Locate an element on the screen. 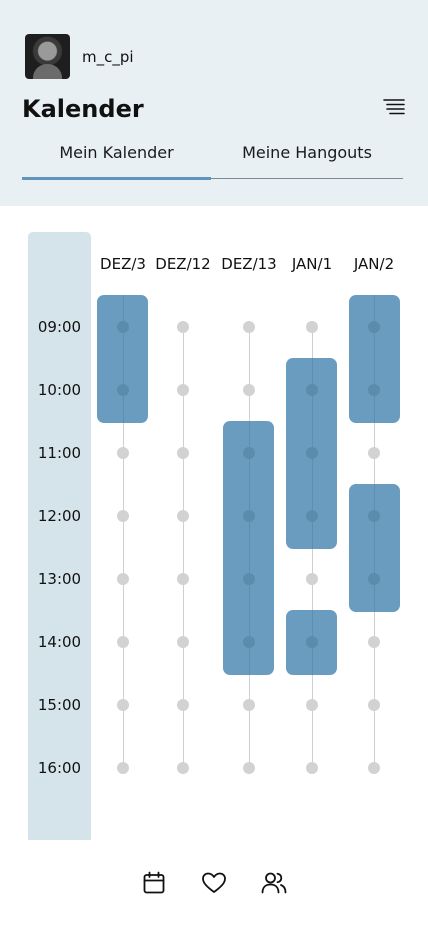  time-column is located at coordinates (59, 536).